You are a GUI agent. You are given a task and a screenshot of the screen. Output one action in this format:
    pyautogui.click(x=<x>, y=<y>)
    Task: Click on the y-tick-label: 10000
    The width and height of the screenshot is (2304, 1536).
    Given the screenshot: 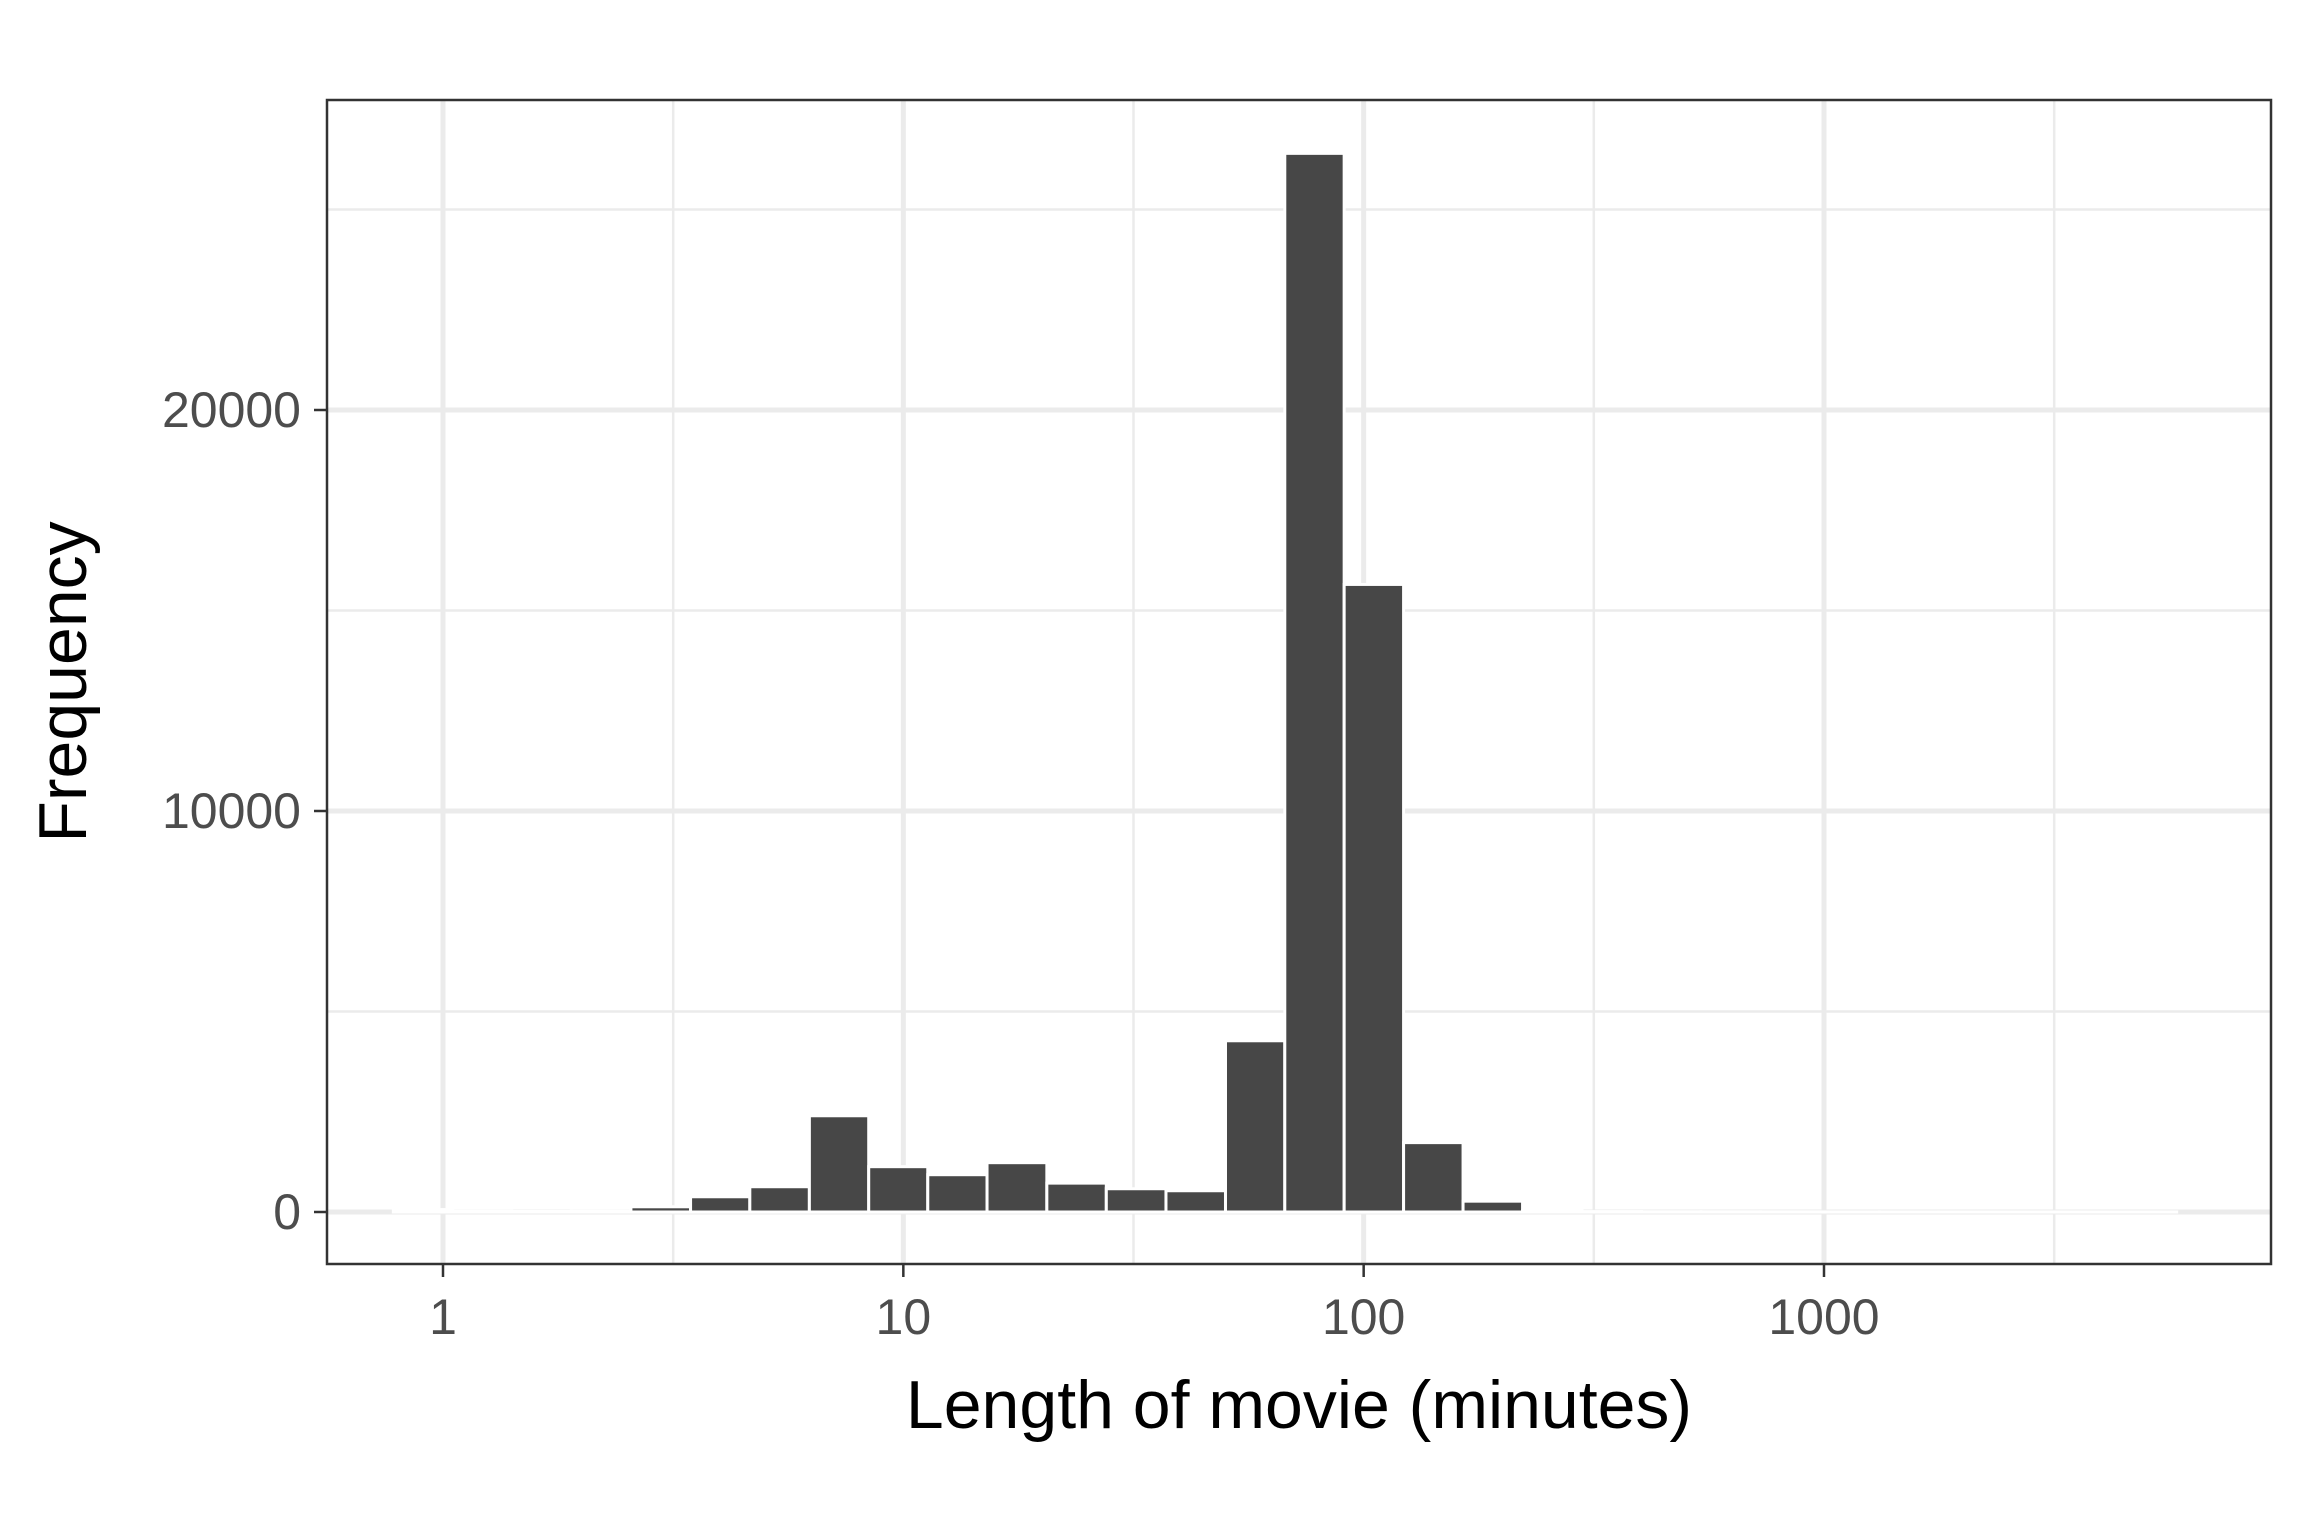 What is the action you would take?
    pyautogui.click(x=231, y=811)
    